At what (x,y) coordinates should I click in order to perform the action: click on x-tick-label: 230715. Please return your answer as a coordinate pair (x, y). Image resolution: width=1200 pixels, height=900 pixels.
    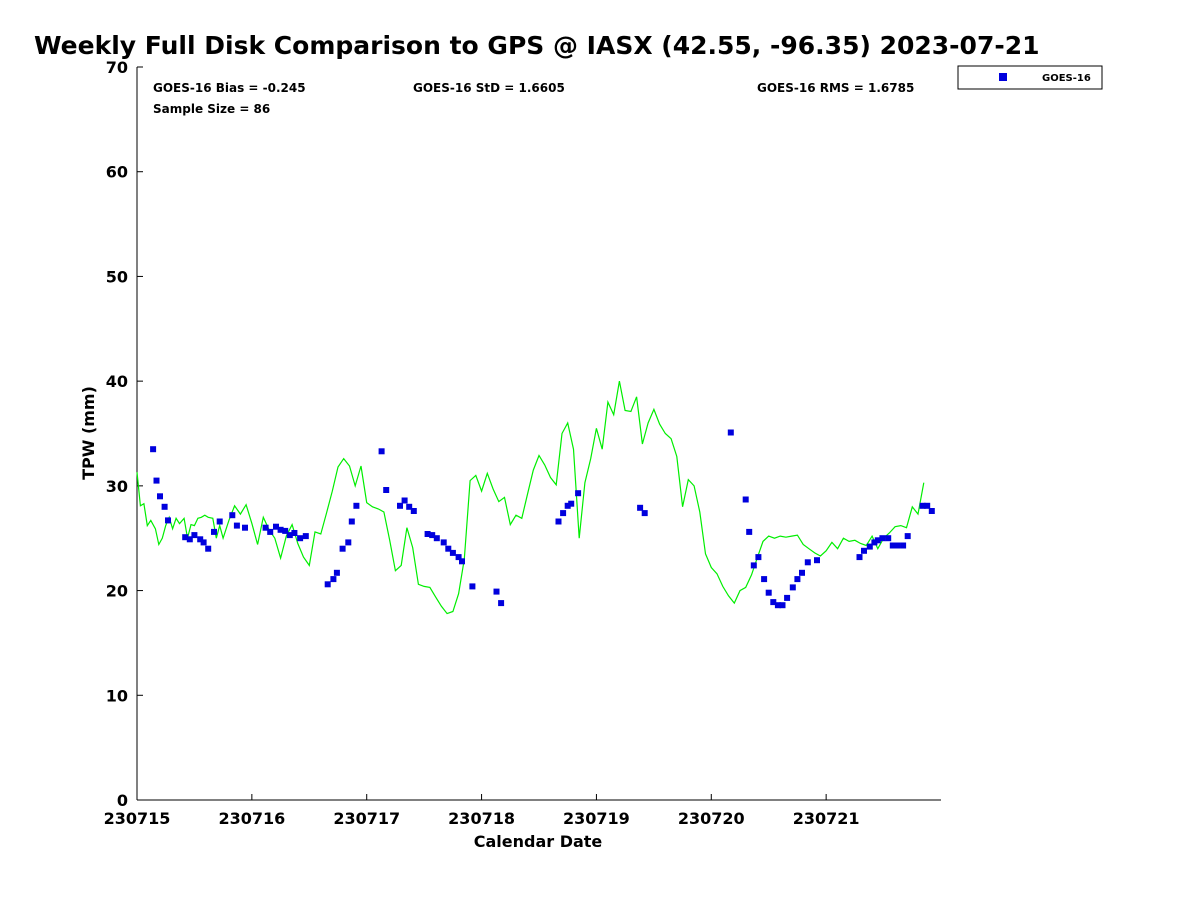
    Looking at the image, I should click on (137, 818).